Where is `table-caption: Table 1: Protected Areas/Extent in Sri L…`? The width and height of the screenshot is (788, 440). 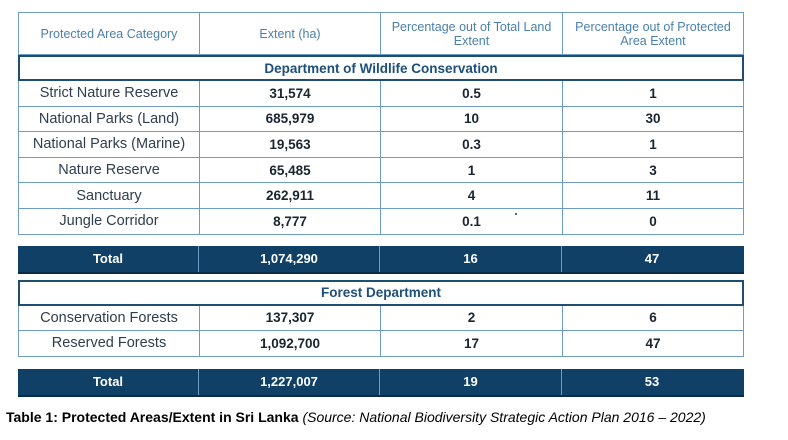 table-caption: Table 1: Protected Areas/Extent in Sri L… is located at coordinates (356, 417).